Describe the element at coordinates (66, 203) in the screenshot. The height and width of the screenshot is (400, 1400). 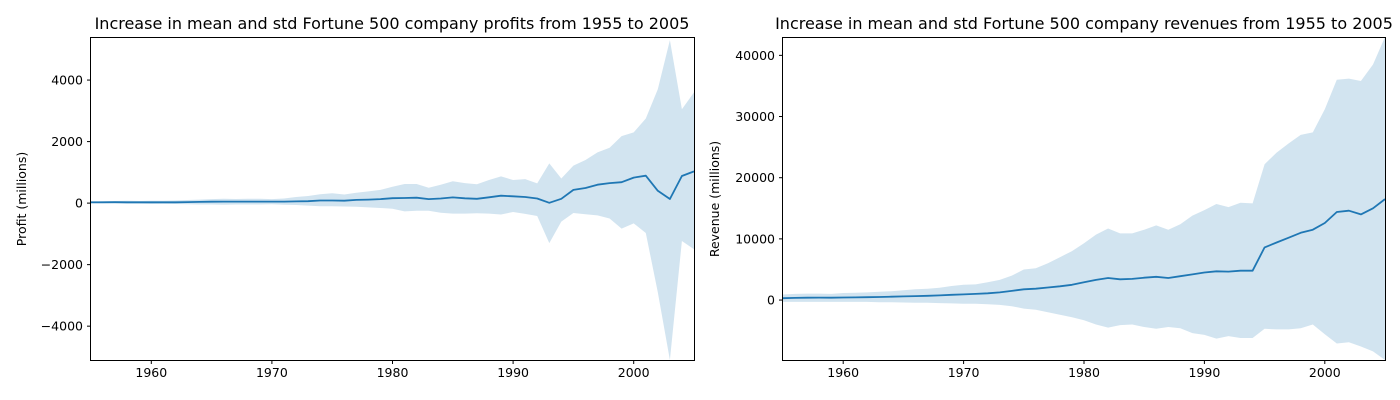
I see `y-axis: −4000 −2000 0 2000 4000` at that location.